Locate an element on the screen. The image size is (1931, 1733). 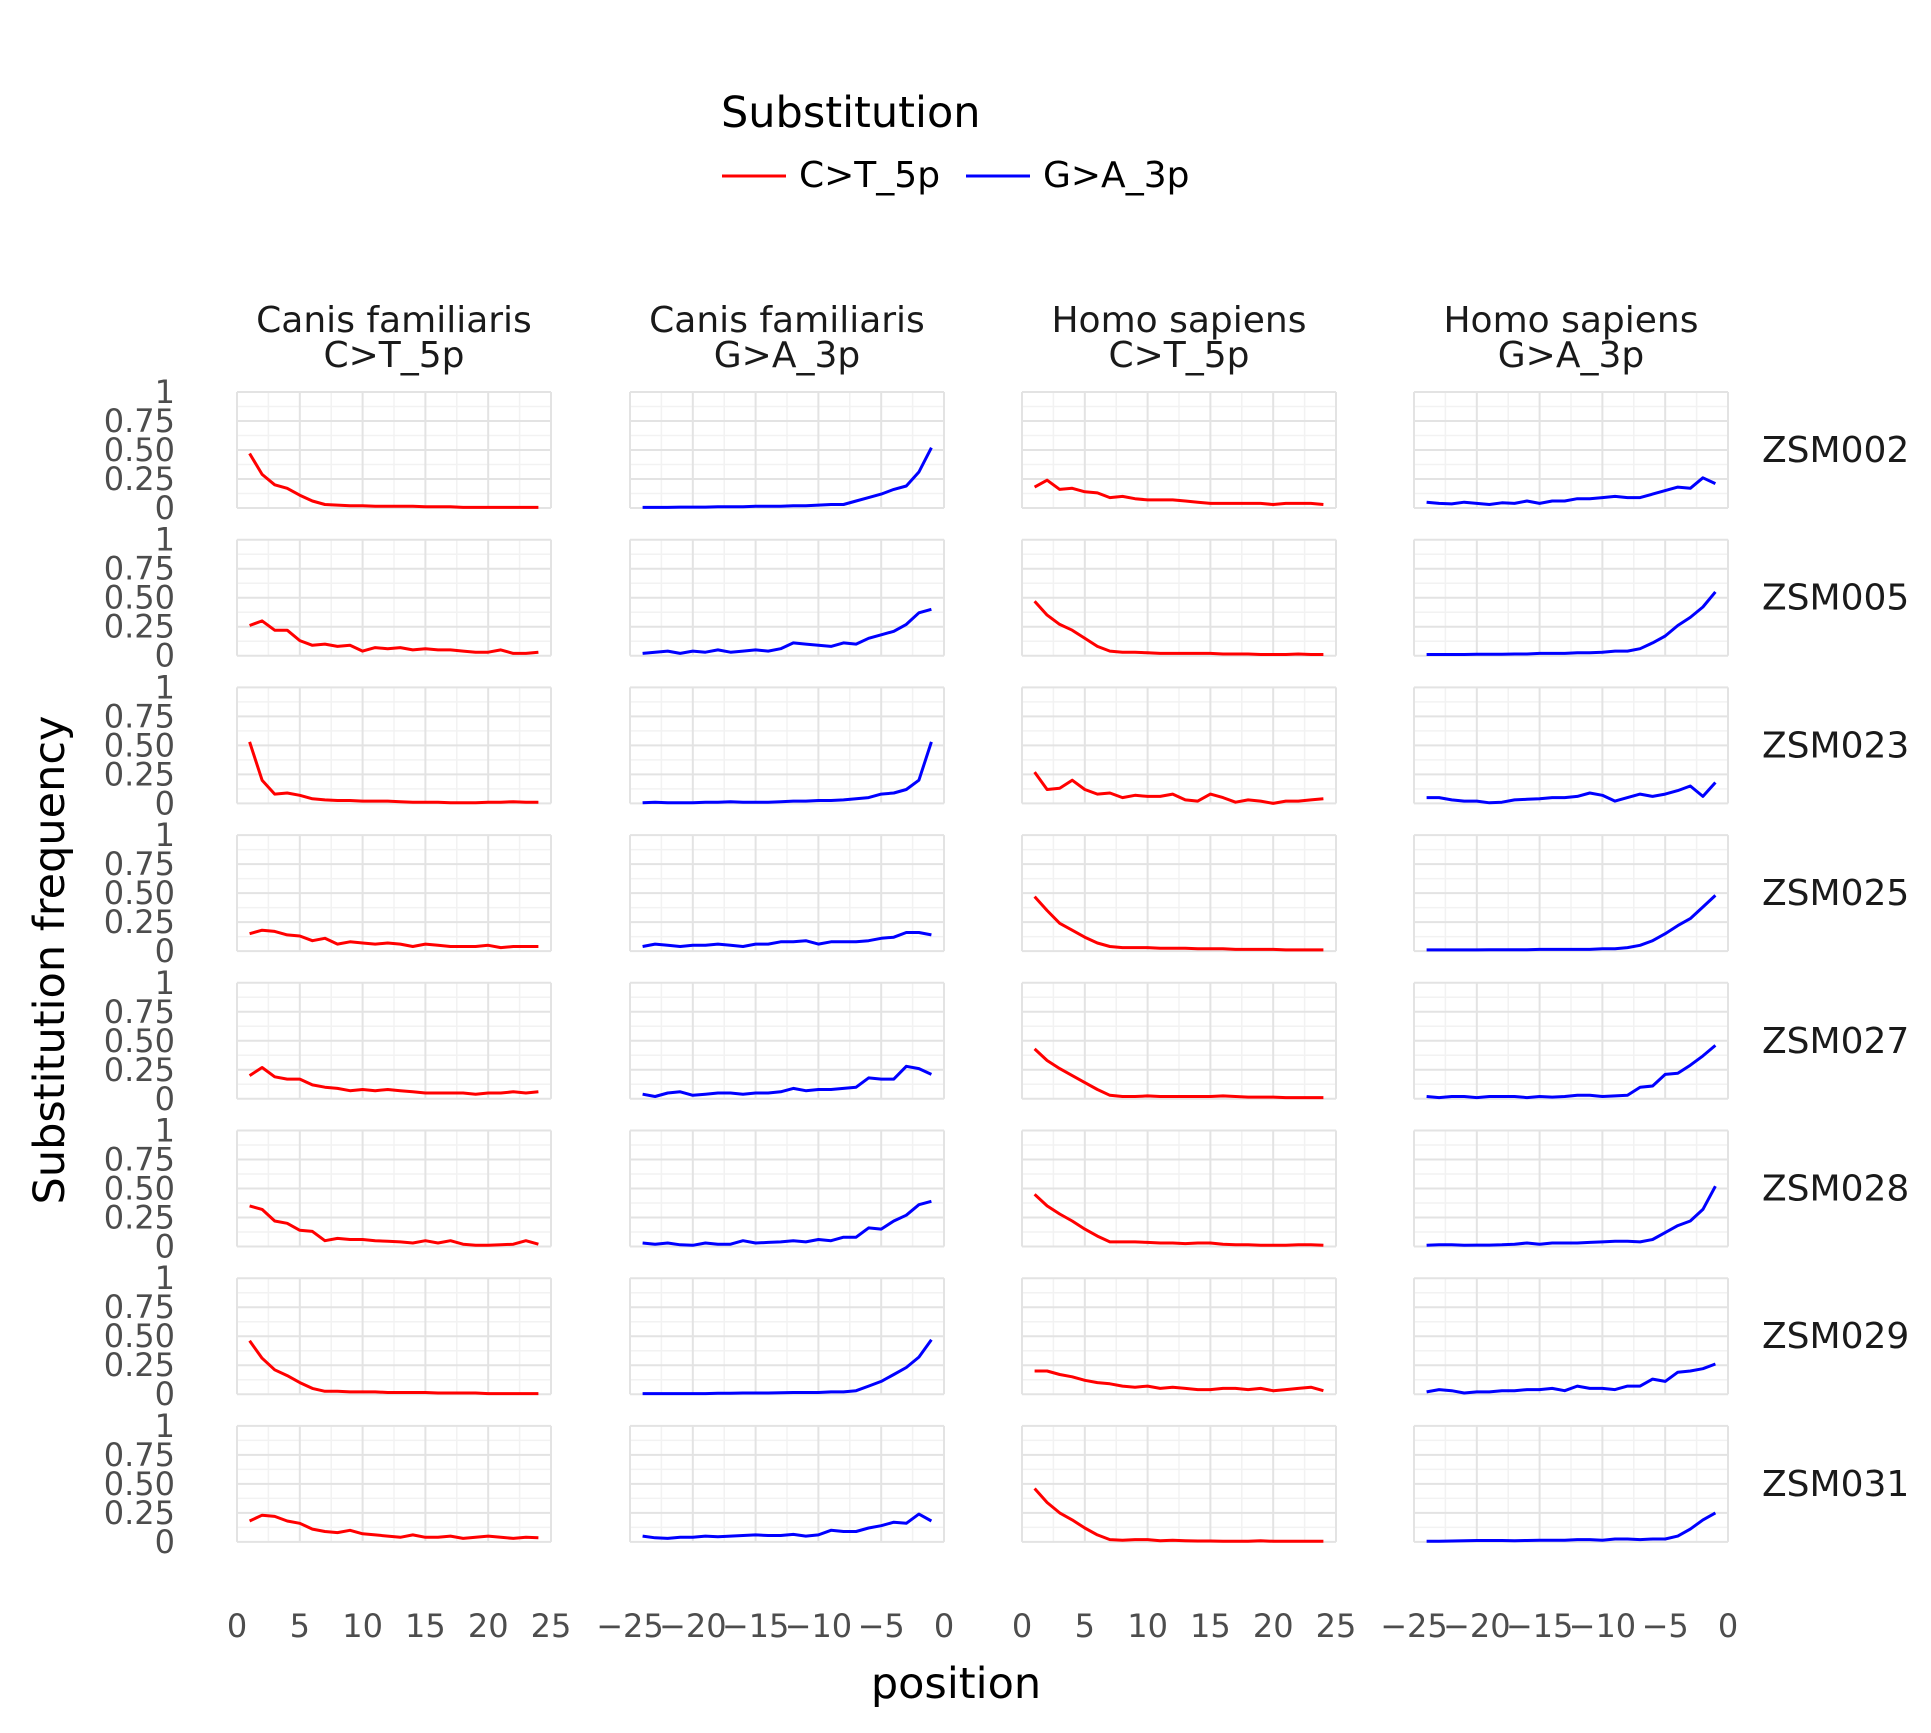
panel-zsm027-homo-sapiens-c-t-5p is located at coordinates (1179, 1040).